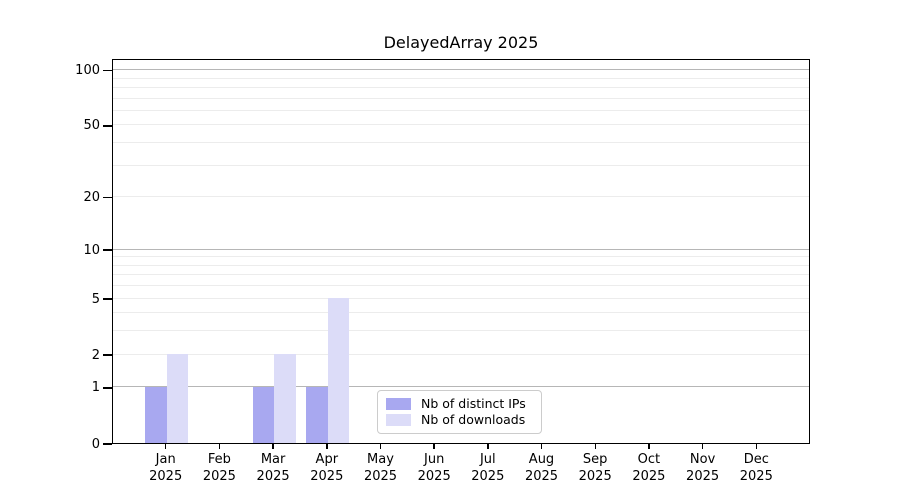 The image size is (900, 500). I want to click on x-tick-label: Dec 2025, so click(756, 468).